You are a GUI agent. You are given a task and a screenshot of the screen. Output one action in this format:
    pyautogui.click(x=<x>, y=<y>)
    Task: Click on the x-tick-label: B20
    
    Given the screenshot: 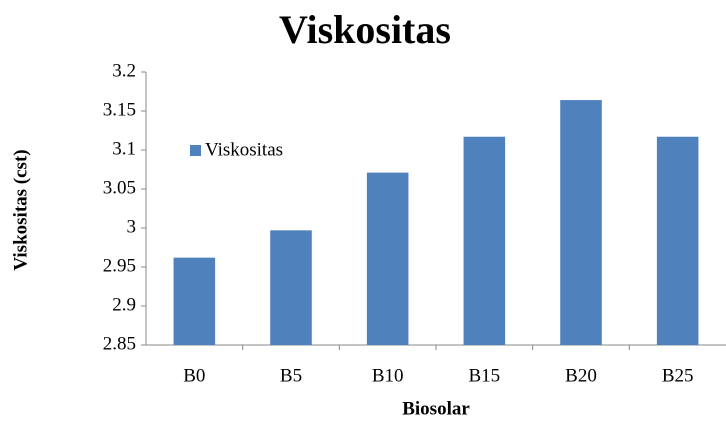 What is the action you would take?
    pyautogui.click(x=581, y=375)
    